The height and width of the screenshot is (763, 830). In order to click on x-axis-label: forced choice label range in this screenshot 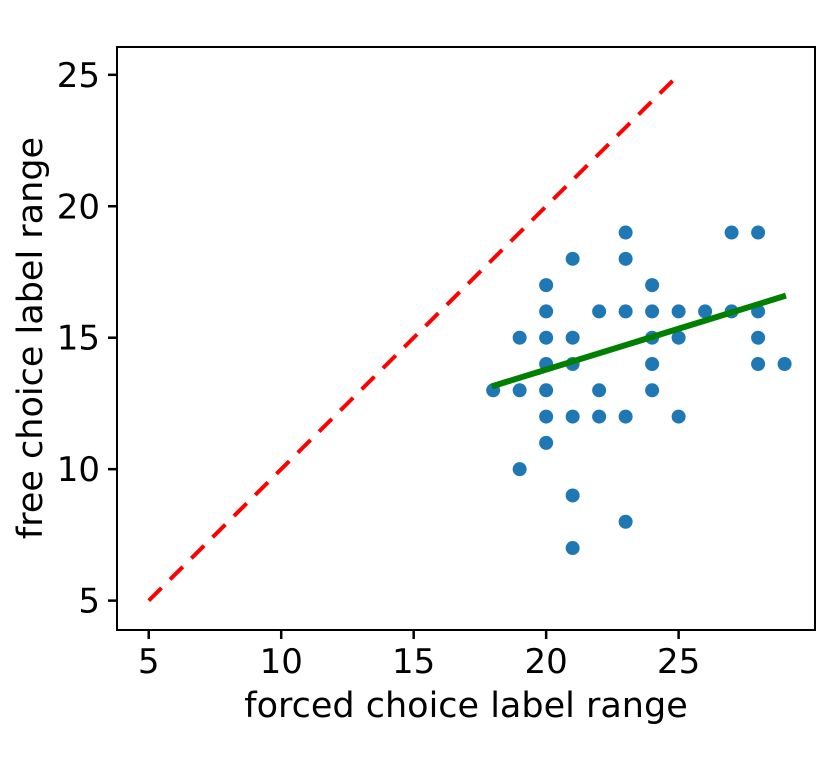, I will do `click(465, 706)`.